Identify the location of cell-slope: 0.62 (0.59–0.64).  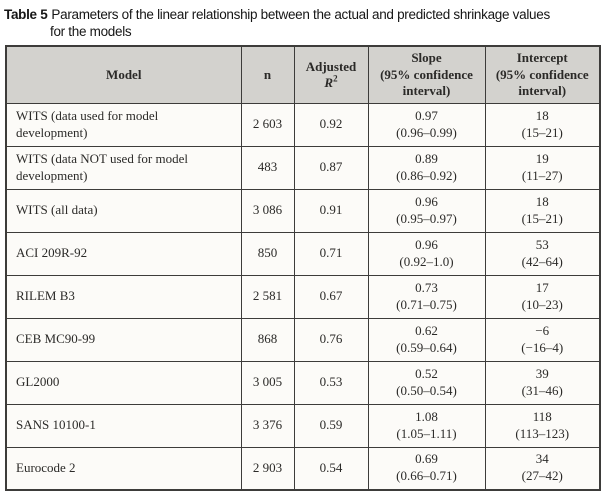
(426, 339).